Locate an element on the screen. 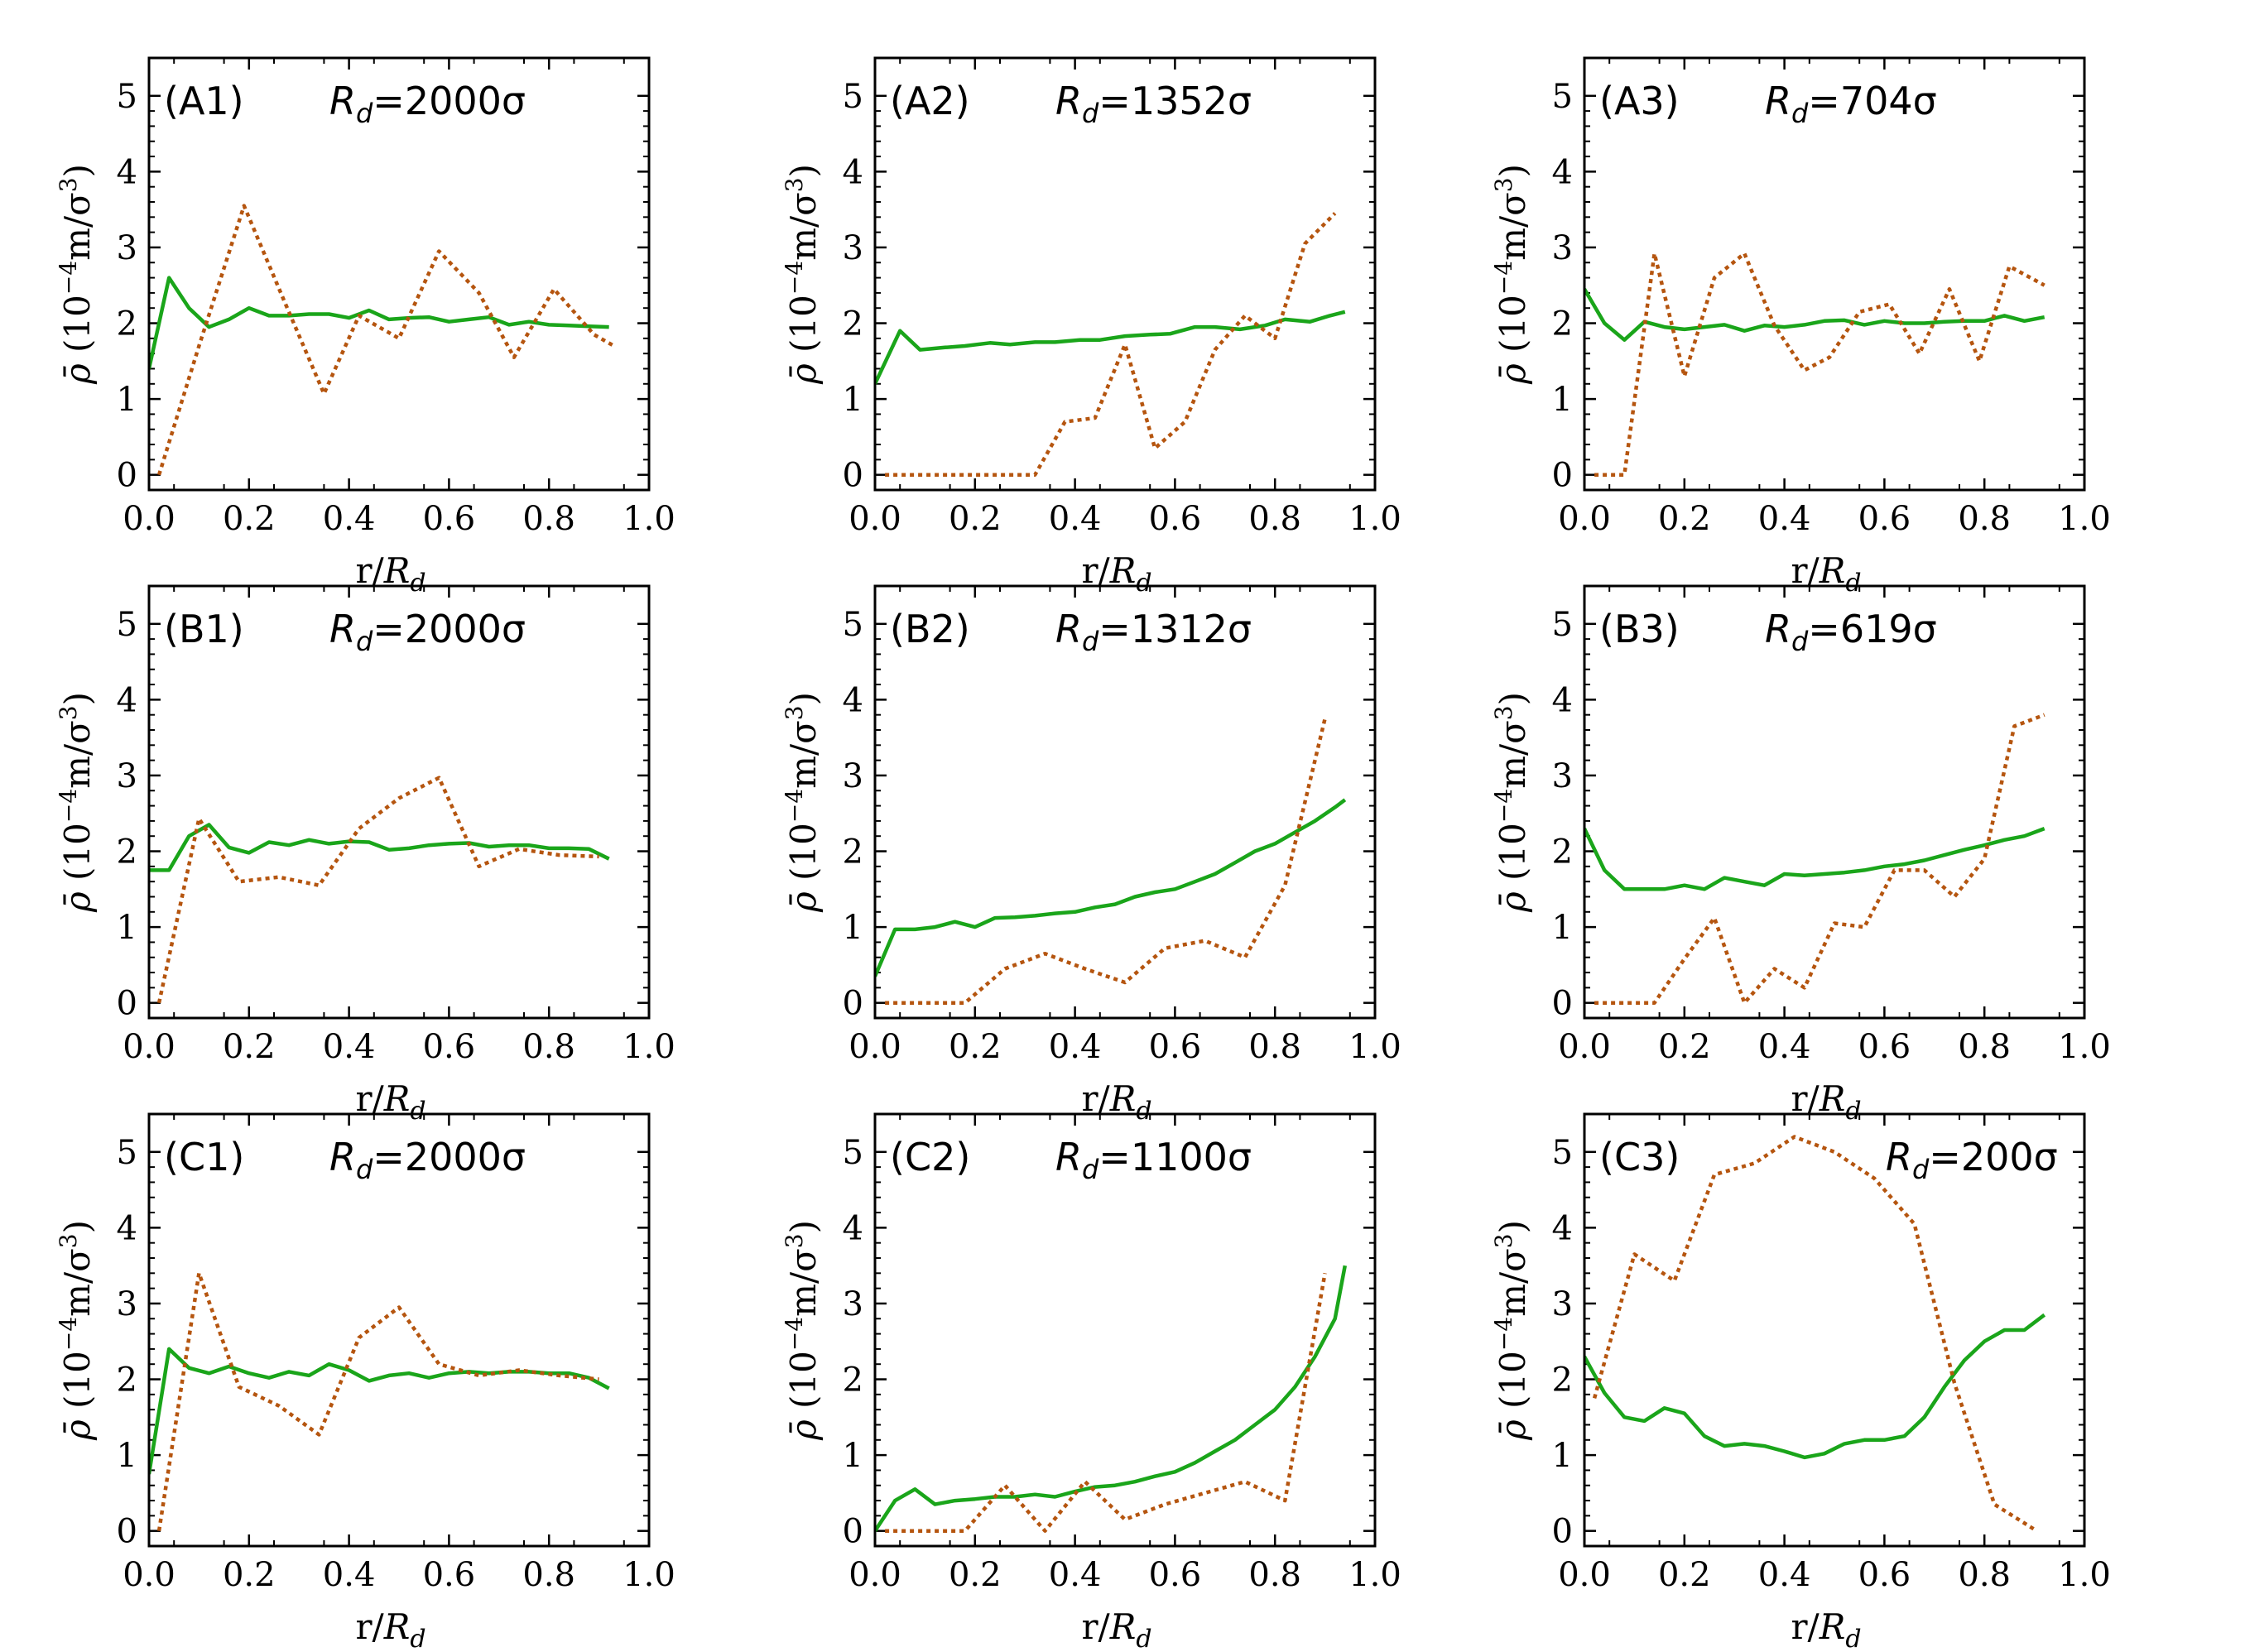 This screenshot has height=1652, width=2245. rd-value: =1100σ is located at coordinates (1175, 1157).